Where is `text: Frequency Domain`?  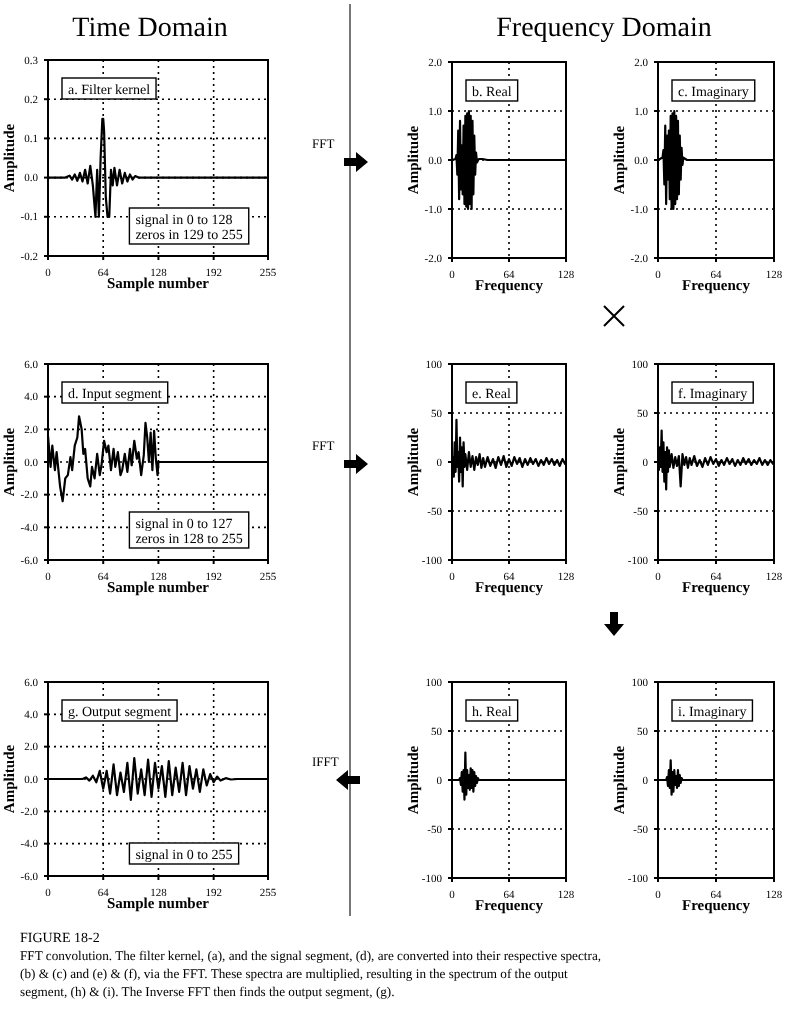 text: Frequency Domain is located at coordinates (604, 29).